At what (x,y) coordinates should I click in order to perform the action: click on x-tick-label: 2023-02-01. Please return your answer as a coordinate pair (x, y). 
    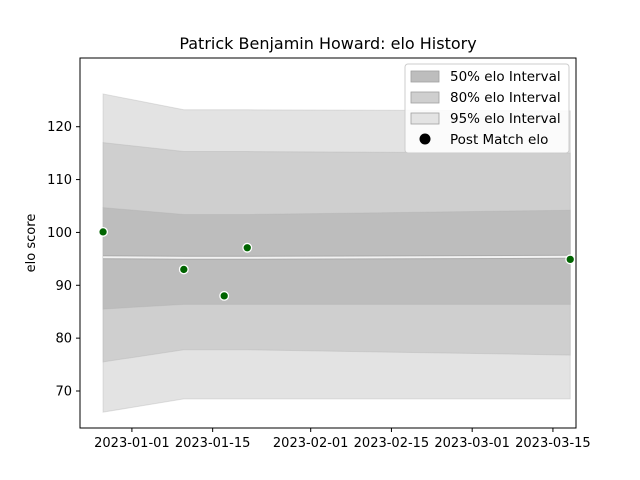
    Looking at the image, I should click on (311, 443).